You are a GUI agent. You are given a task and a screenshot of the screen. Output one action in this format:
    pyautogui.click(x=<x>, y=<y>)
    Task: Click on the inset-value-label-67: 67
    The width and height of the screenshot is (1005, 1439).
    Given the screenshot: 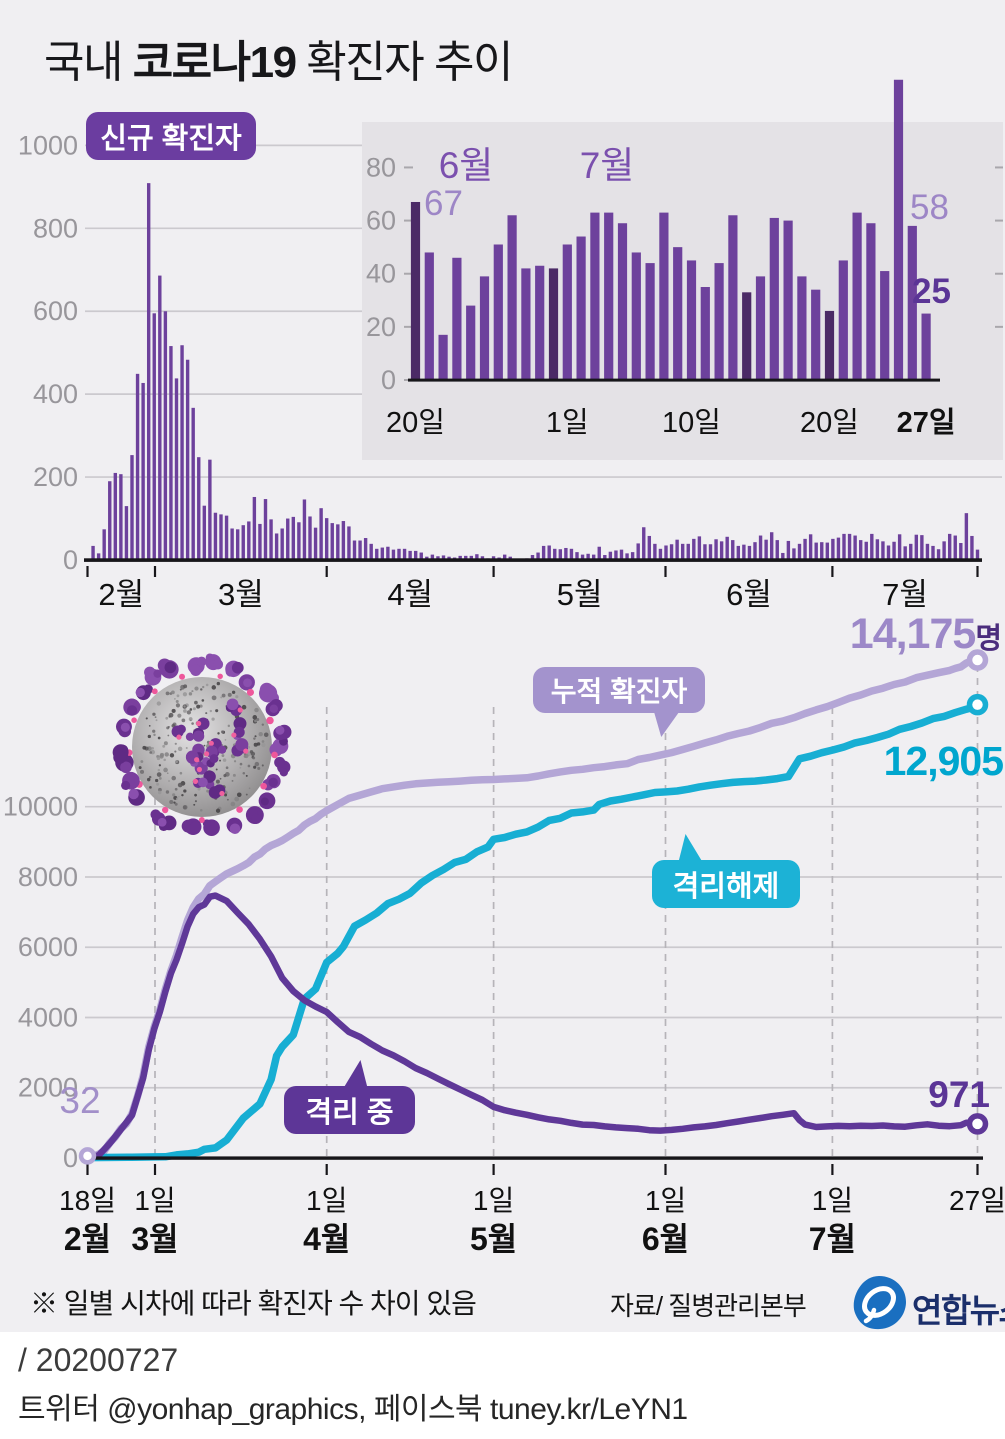 What is the action you would take?
    pyautogui.click(x=443, y=203)
    